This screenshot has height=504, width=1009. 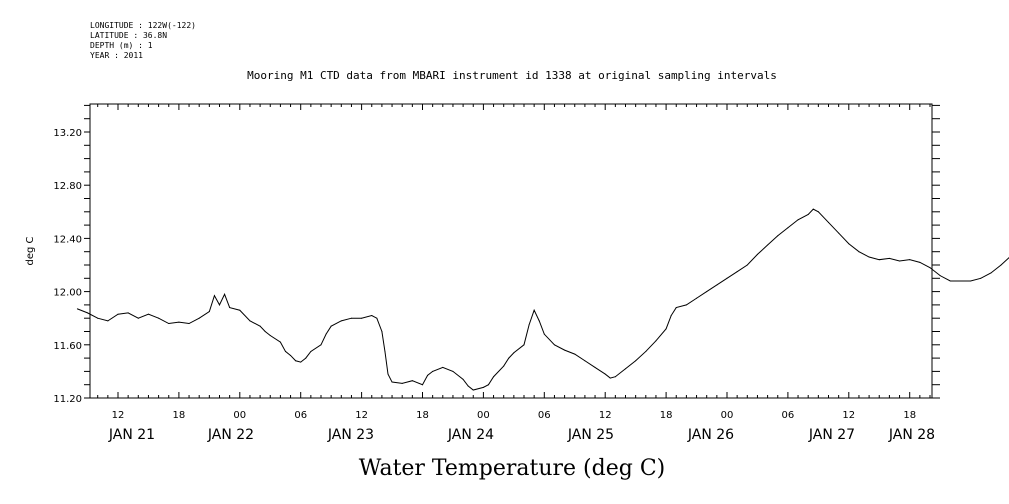 What do you see at coordinates (239, 415) in the screenshot?
I see `x-hour-tick-label: 00` at bounding box center [239, 415].